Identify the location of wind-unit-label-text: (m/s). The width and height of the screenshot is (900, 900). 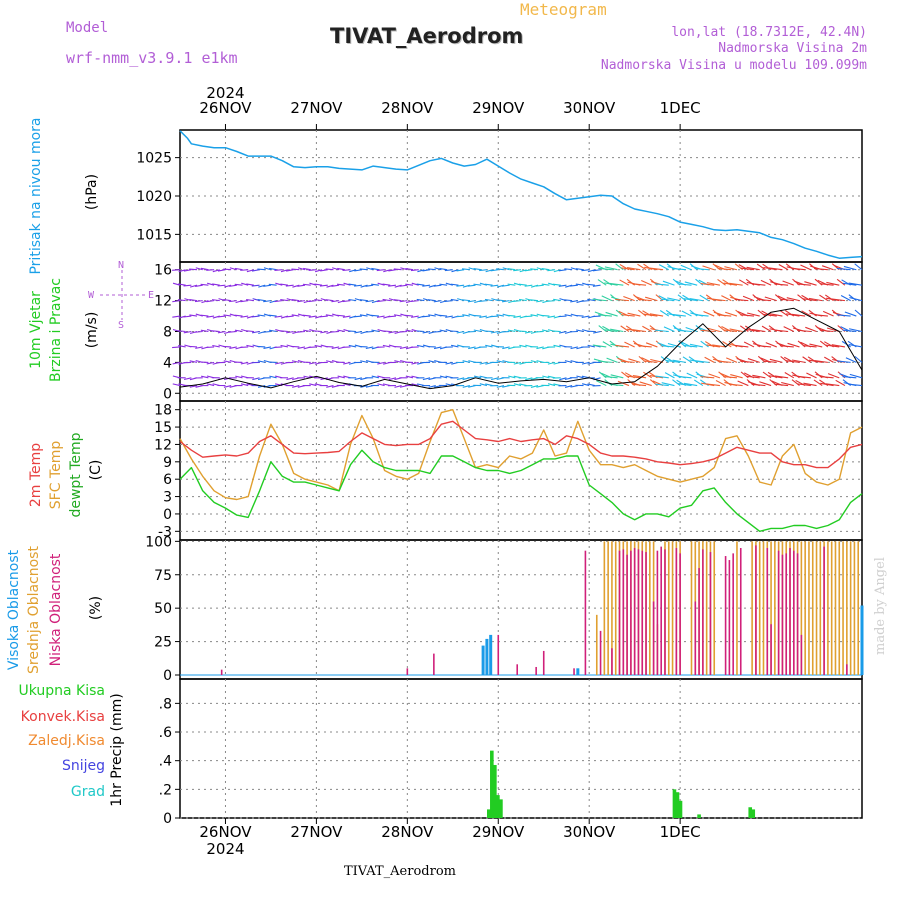
(92, 330).